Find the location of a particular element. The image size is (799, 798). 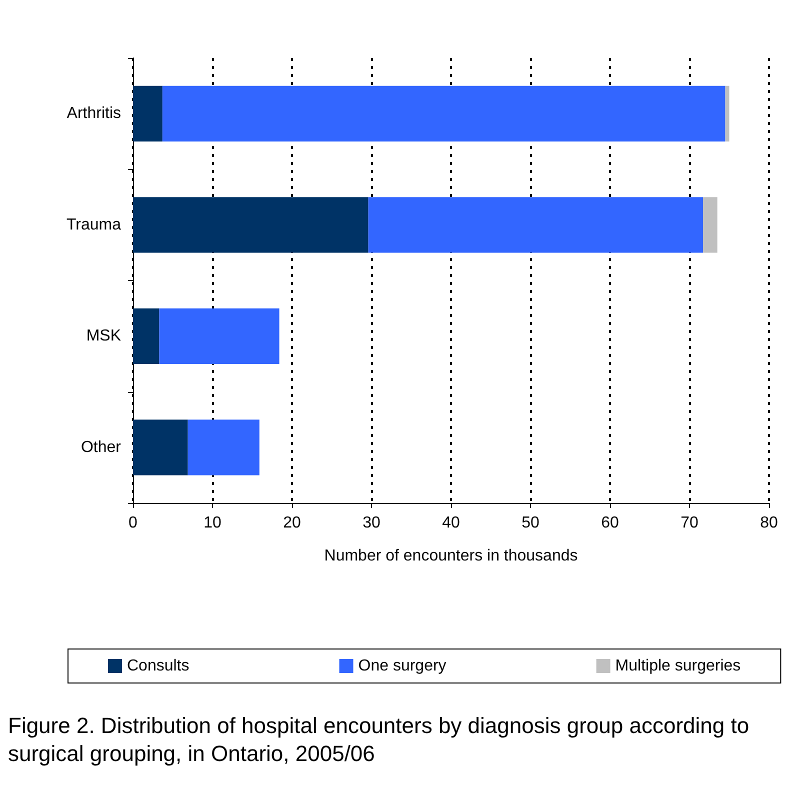

x-axis-title: Number of encounters in thousands is located at coordinates (451, 556).